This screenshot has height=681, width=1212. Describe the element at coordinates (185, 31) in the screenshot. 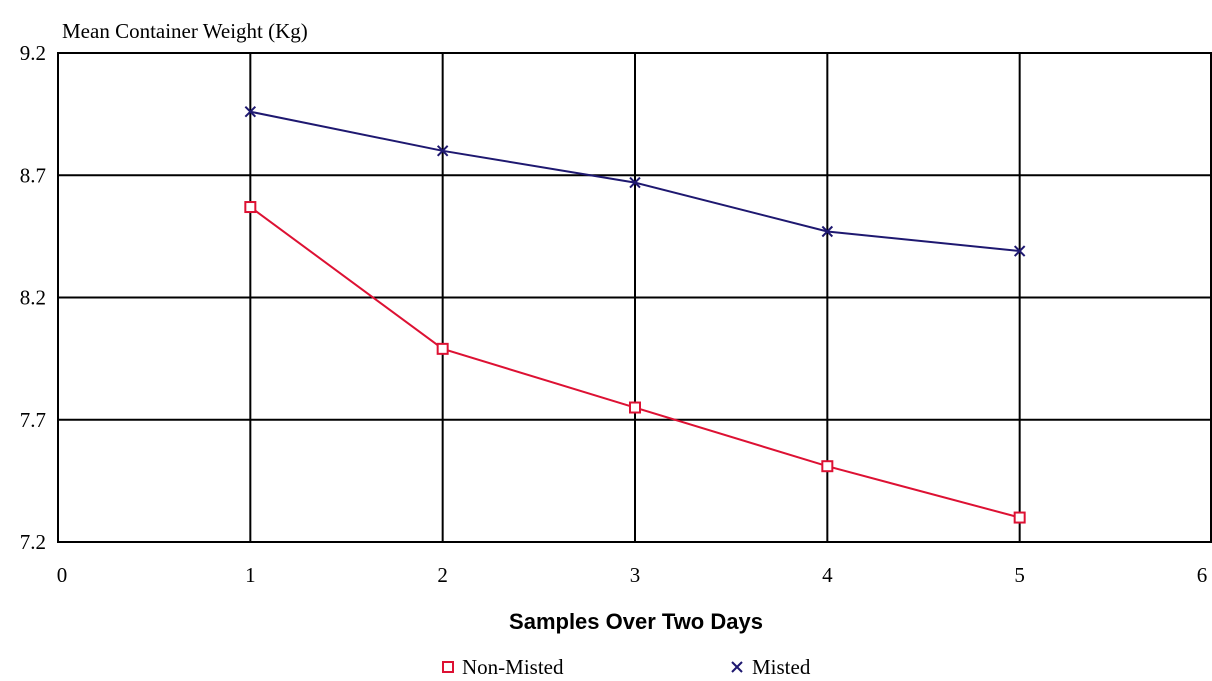

I see `y-axis-label: Mean Container Weight (Kg)` at that location.